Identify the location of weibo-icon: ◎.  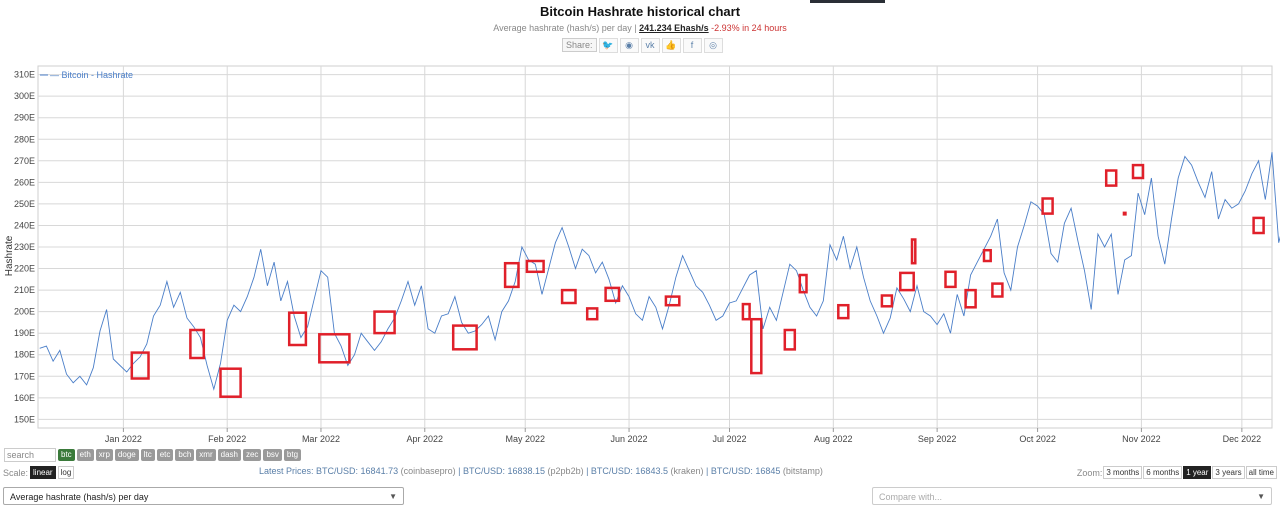
(713, 45).